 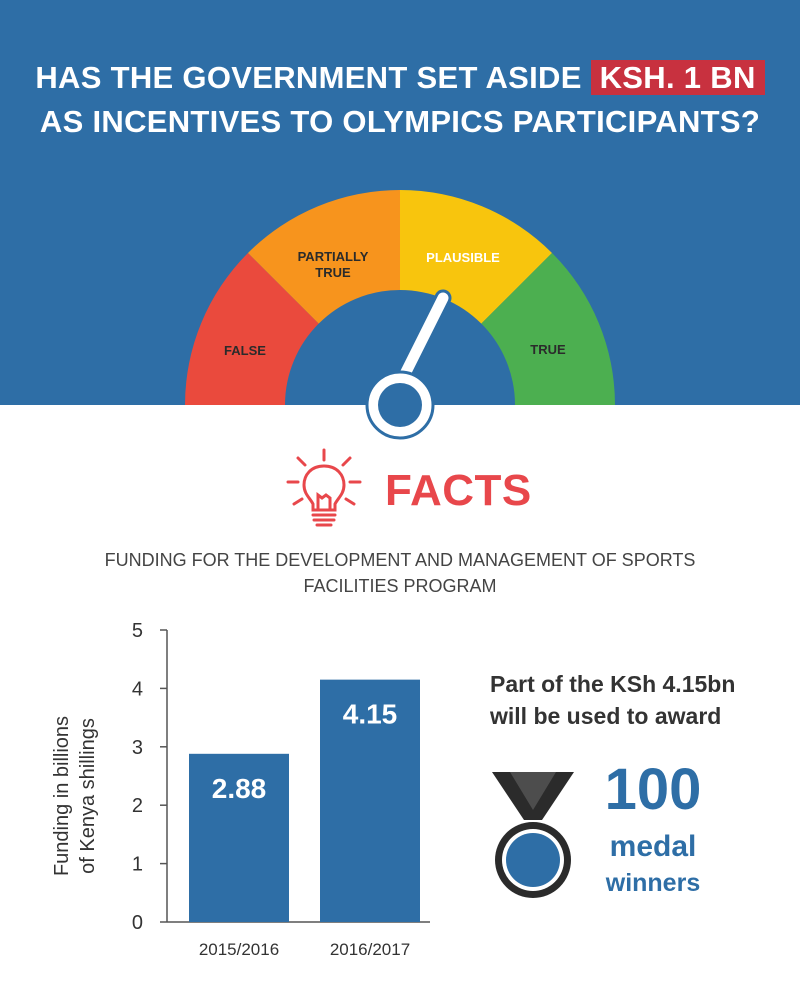 What do you see at coordinates (245, 350) in the screenshot?
I see `gauge-label-false: FALSE` at bounding box center [245, 350].